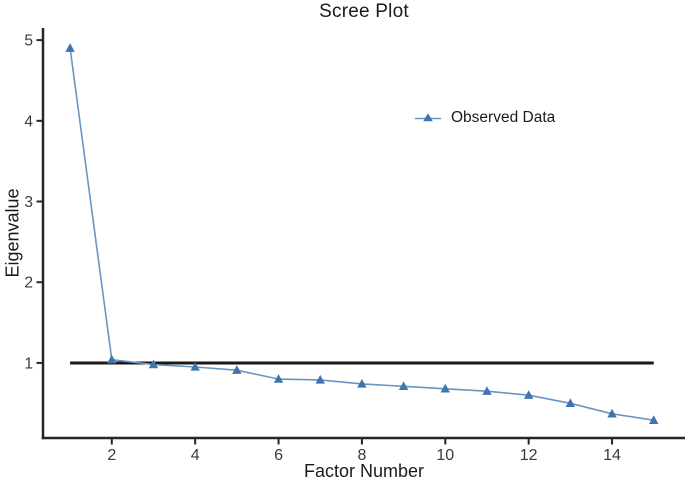 The image size is (685, 488). Describe the element at coordinates (364, 11) in the screenshot. I see `chart-title: Scree Plot` at that location.